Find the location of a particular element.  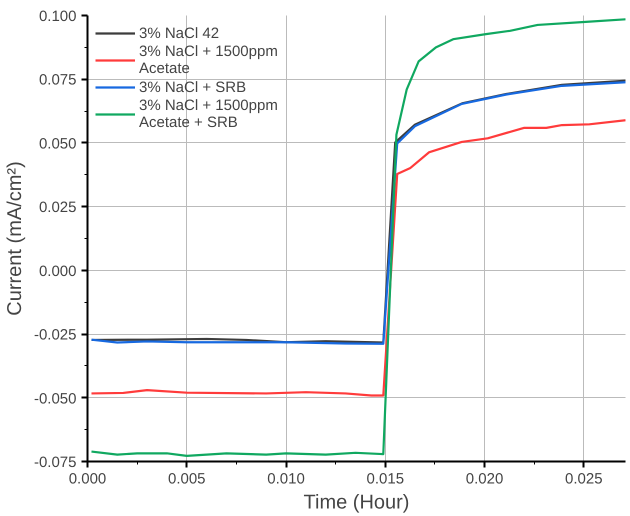

y-tick-label: 0.025 is located at coordinates (57, 207).